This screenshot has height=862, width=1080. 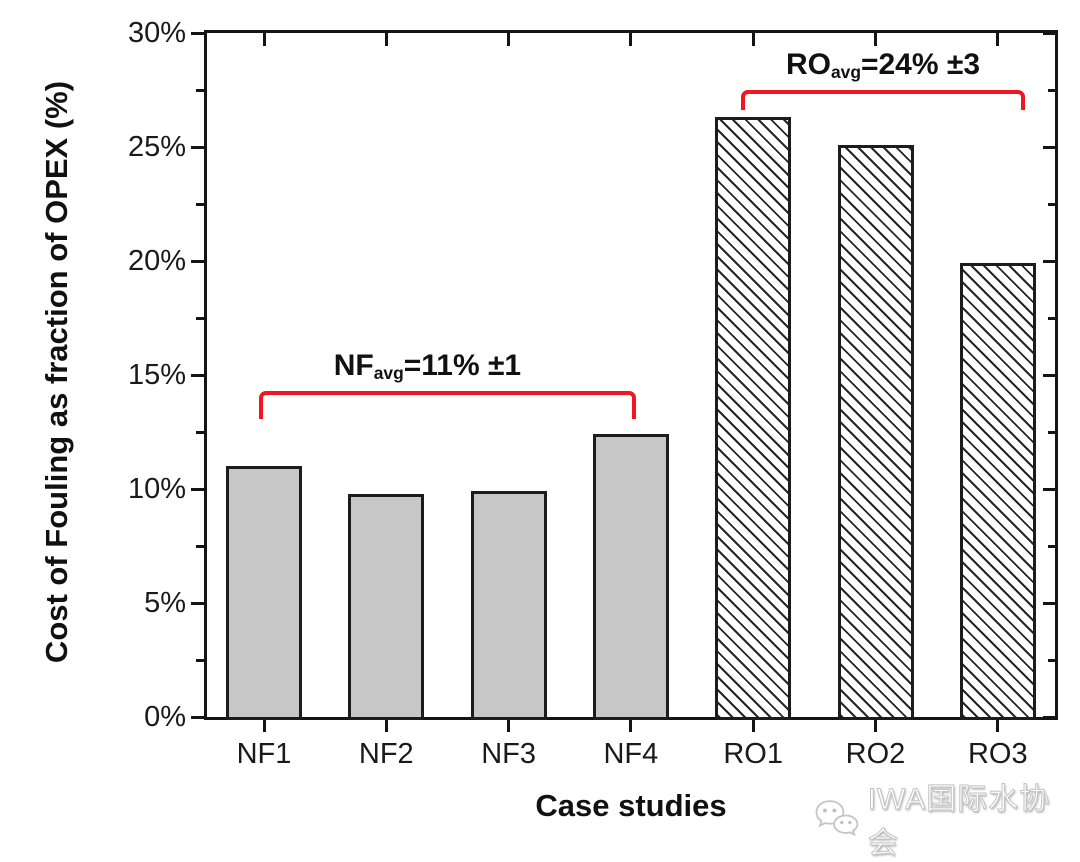 What do you see at coordinates (388, 373) in the screenshot?
I see `annotation-nf-subscript: avg` at bounding box center [388, 373].